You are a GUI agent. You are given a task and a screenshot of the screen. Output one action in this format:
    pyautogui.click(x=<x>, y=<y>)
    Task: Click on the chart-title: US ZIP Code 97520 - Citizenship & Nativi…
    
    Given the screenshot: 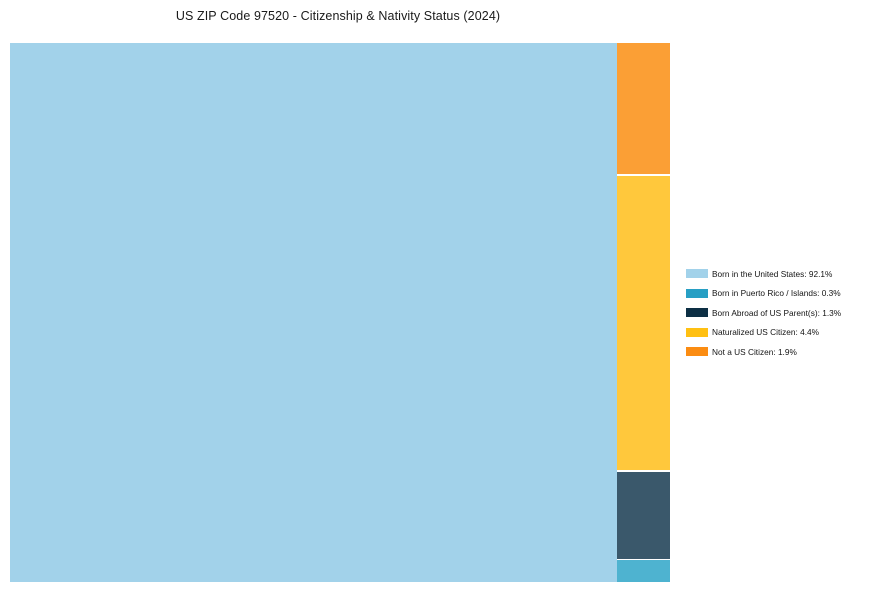 What is the action you would take?
    pyautogui.click(x=338, y=16)
    